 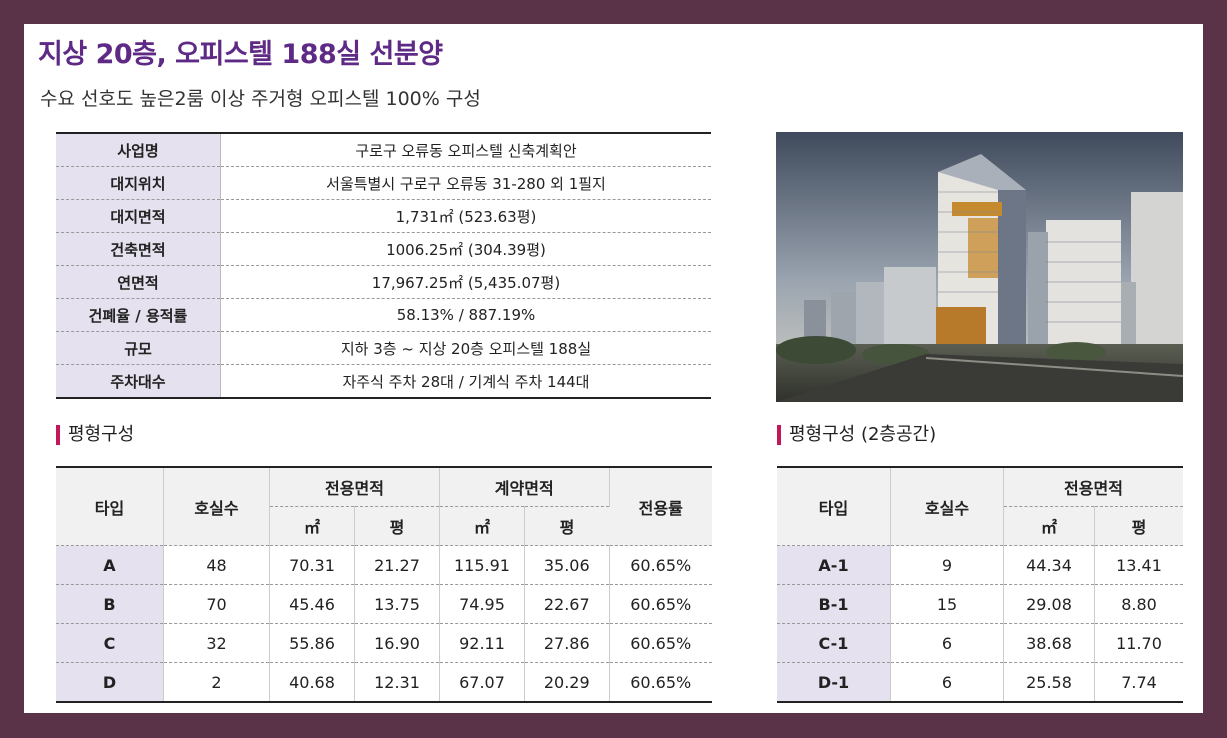 I want to click on building-rendering-image, so click(x=979, y=267).